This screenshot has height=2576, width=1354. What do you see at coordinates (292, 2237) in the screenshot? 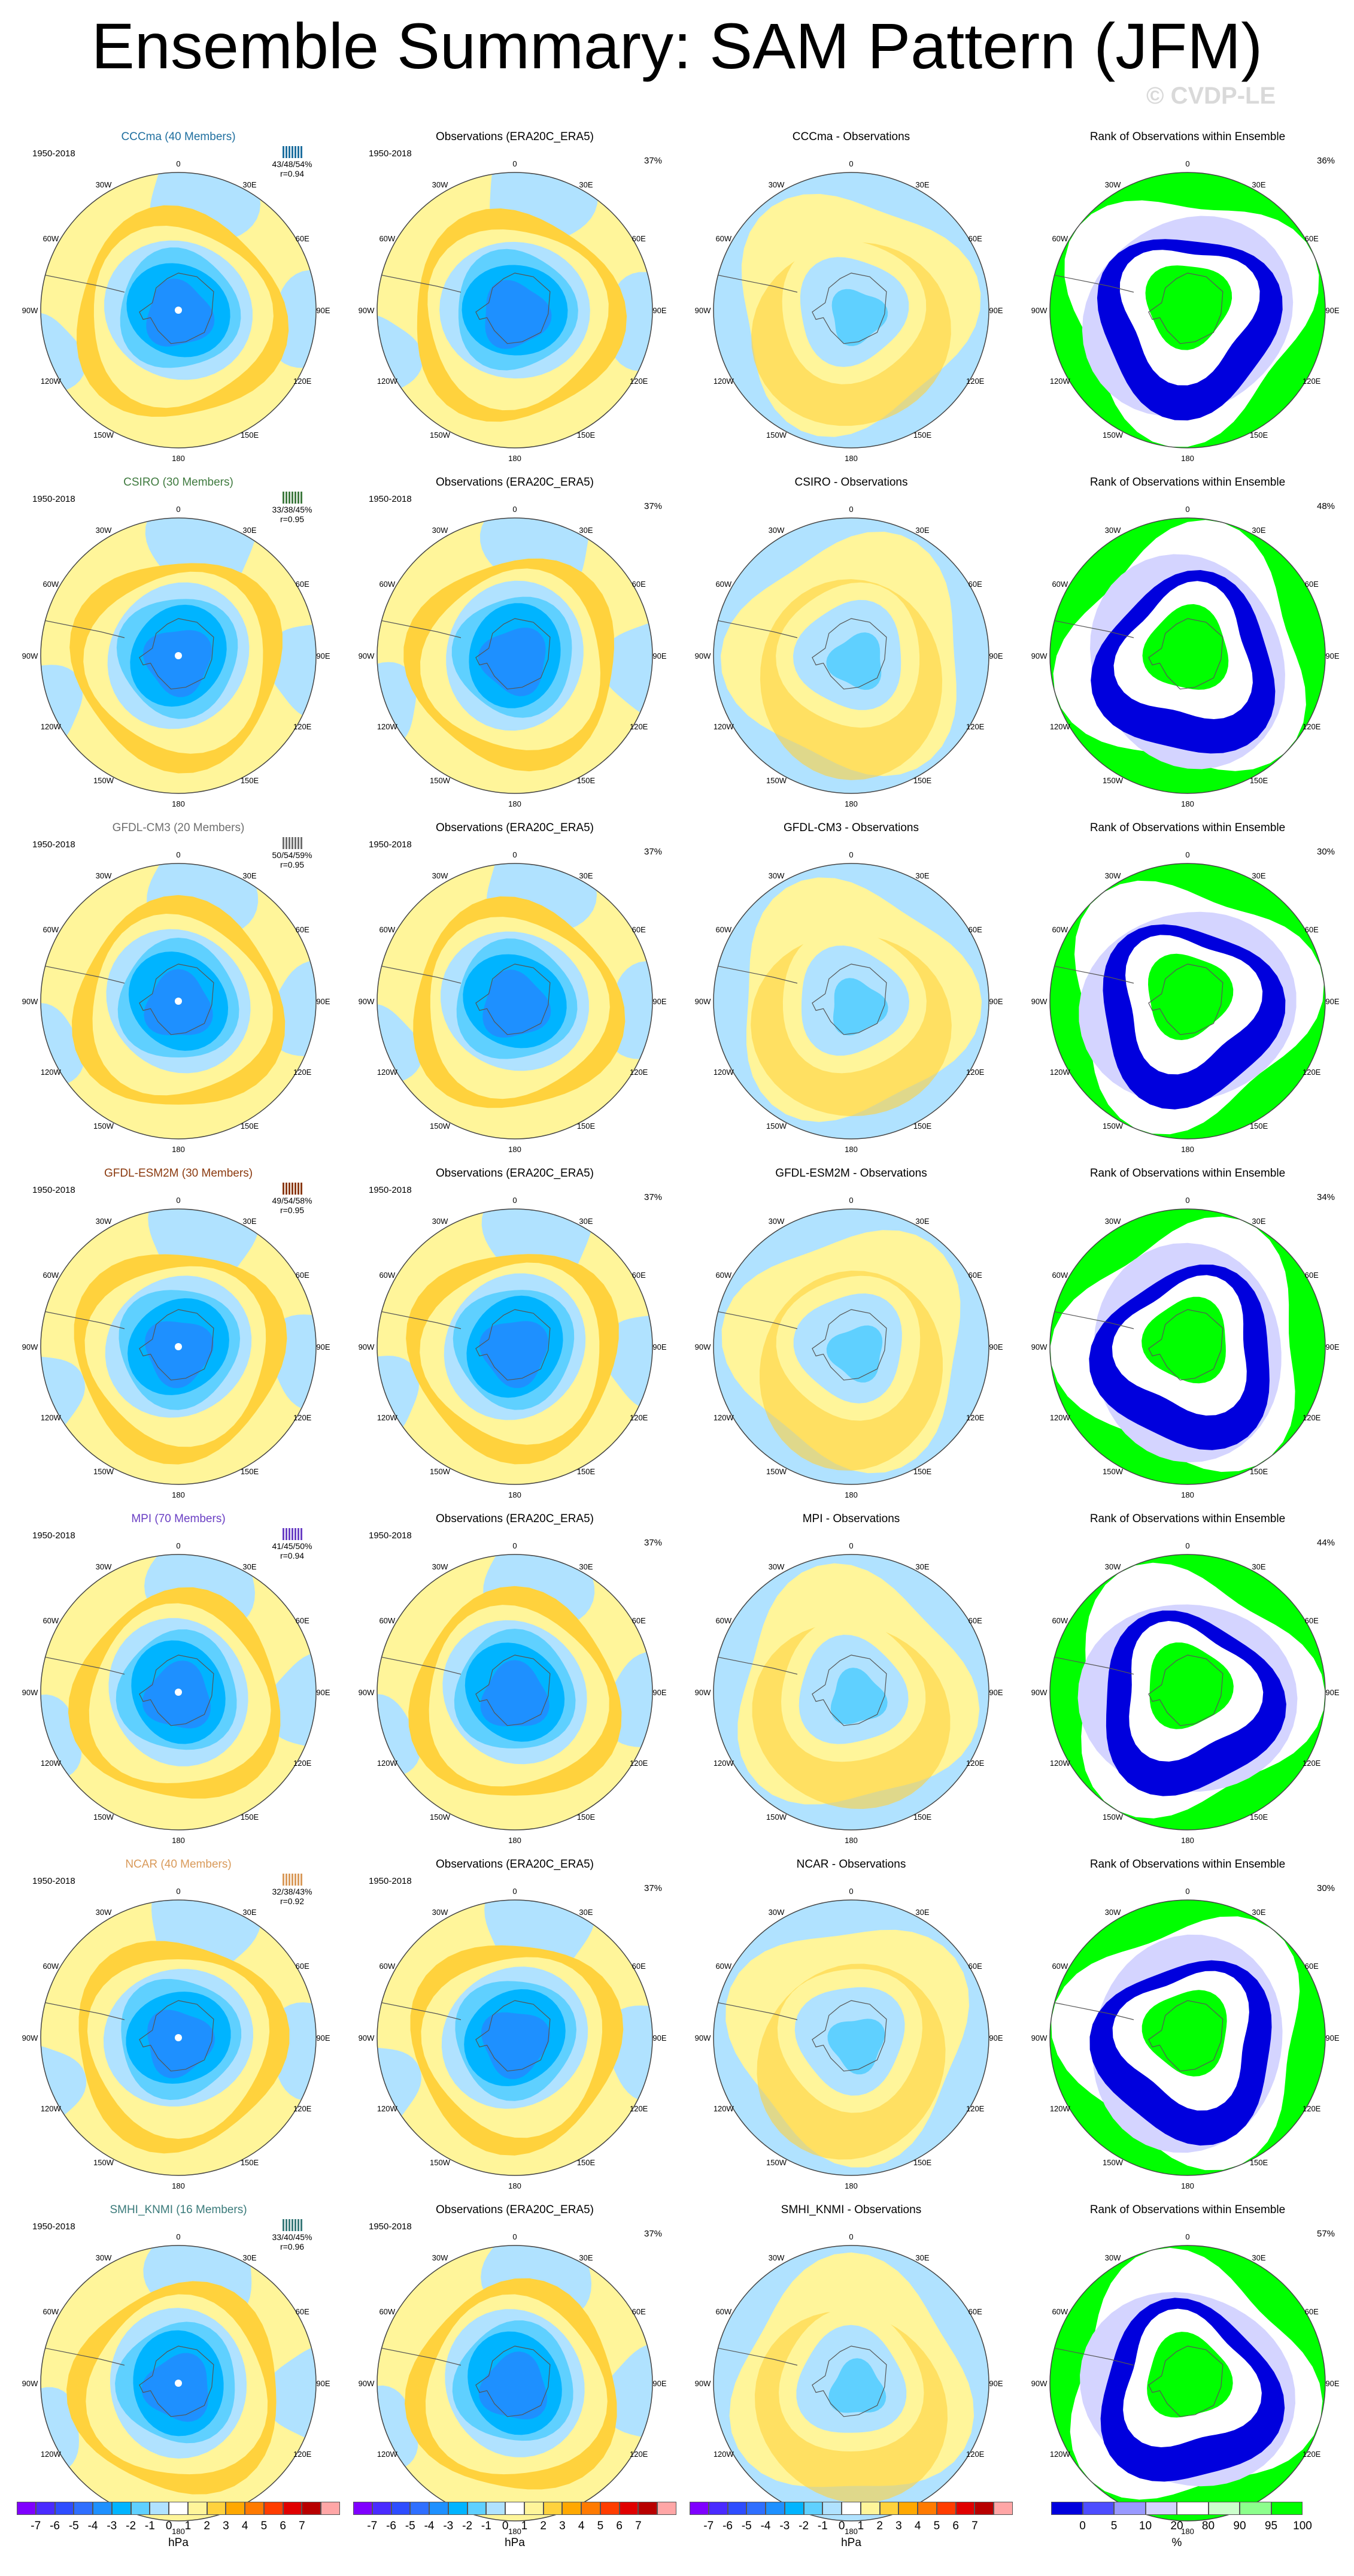
I see `stat-percentages: 33/40/45%` at bounding box center [292, 2237].